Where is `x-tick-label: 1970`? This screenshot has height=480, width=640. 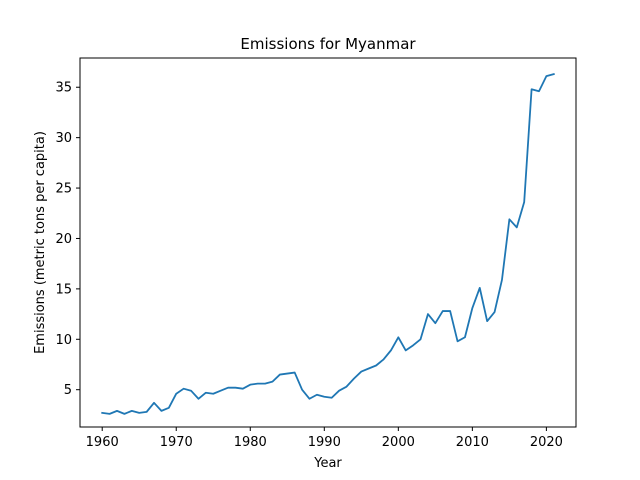 x-tick-label: 1970 is located at coordinates (176, 442).